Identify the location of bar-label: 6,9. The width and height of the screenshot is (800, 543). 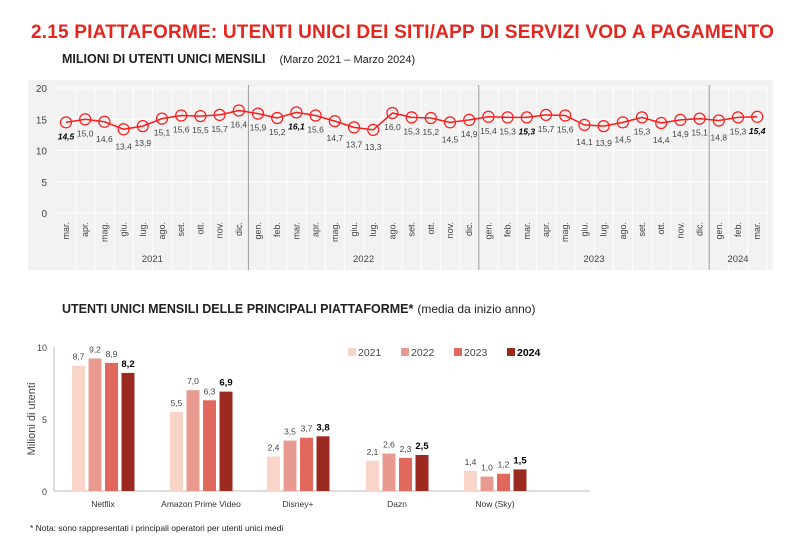
(225, 383).